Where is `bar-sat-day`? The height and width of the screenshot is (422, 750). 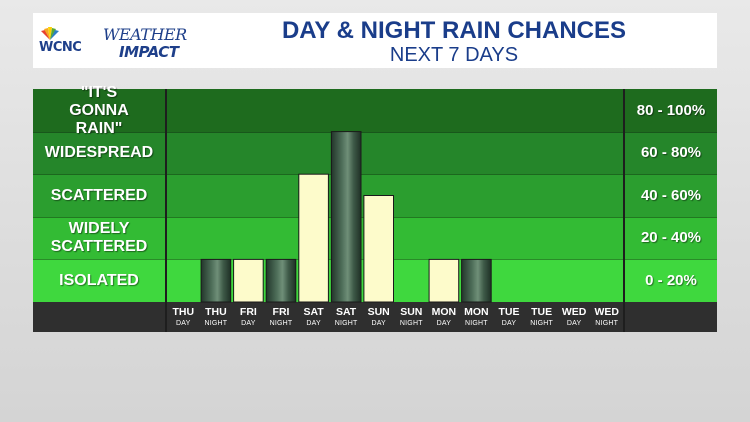
bar-sat-day is located at coordinates (313, 238).